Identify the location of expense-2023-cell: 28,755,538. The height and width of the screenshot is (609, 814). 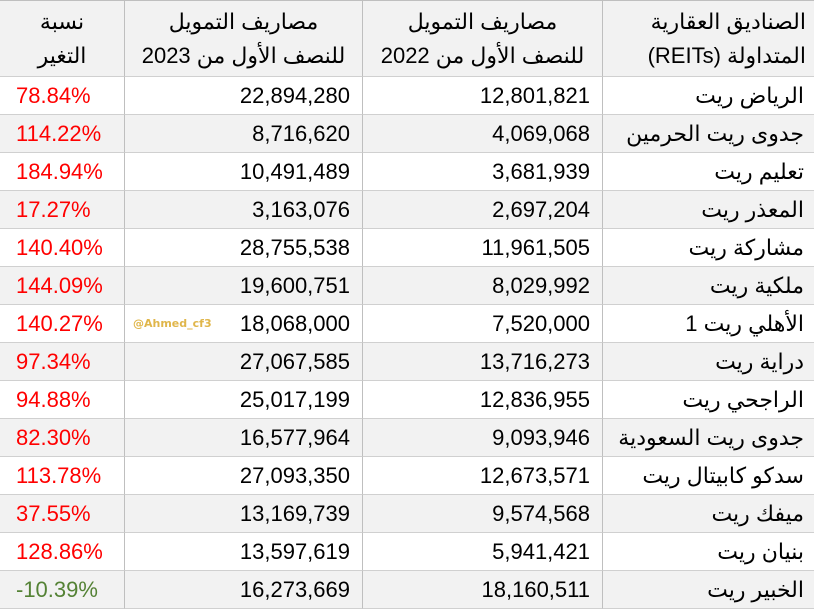
(243, 248).